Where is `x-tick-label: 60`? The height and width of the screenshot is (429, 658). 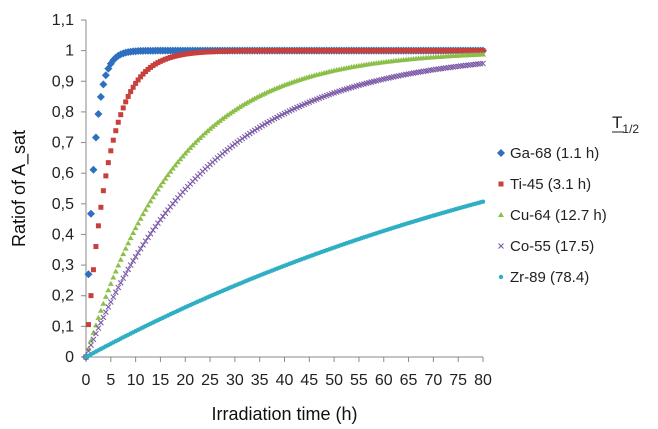 x-tick-label: 60 is located at coordinates (384, 380).